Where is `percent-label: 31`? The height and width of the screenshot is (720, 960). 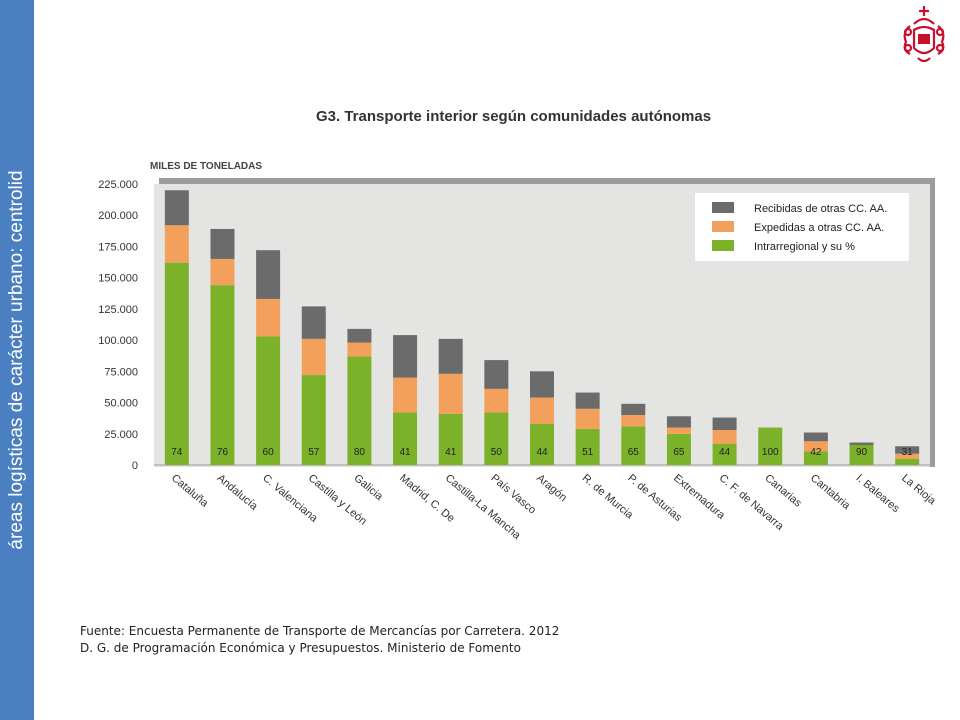 percent-label: 31 is located at coordinates (908, 452).